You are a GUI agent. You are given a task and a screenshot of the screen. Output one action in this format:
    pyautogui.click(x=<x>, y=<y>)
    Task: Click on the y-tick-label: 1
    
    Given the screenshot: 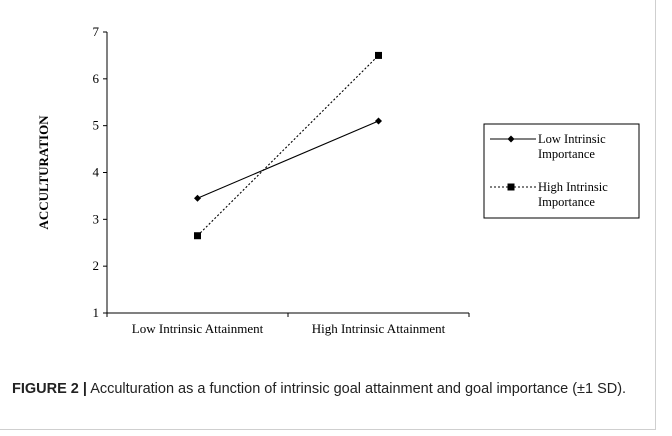 What is the action you would take?
    pyautogui.click(x=96, y=312)
    